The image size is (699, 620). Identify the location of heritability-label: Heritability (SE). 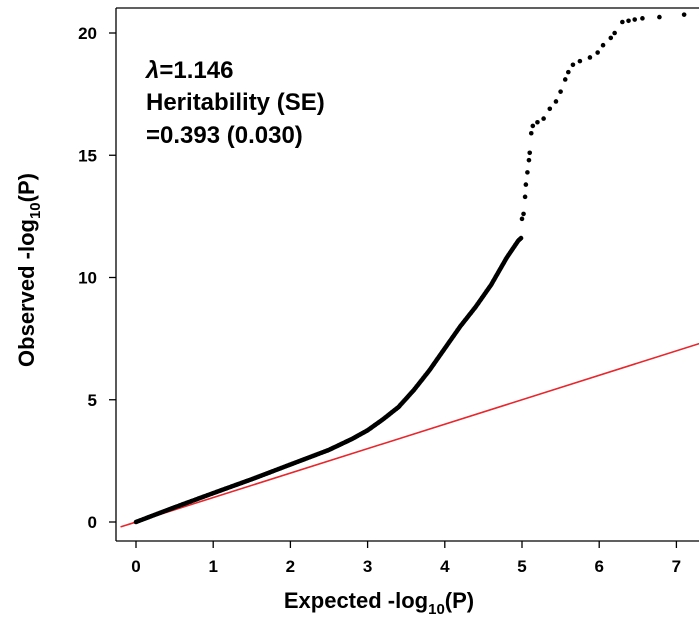
(235, 102).